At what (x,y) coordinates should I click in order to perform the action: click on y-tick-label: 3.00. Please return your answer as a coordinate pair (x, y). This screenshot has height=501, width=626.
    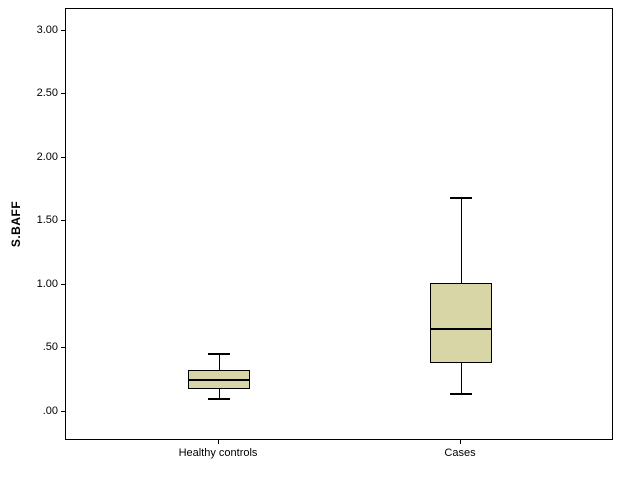
    Looking at the image, I should click on (47, 30).